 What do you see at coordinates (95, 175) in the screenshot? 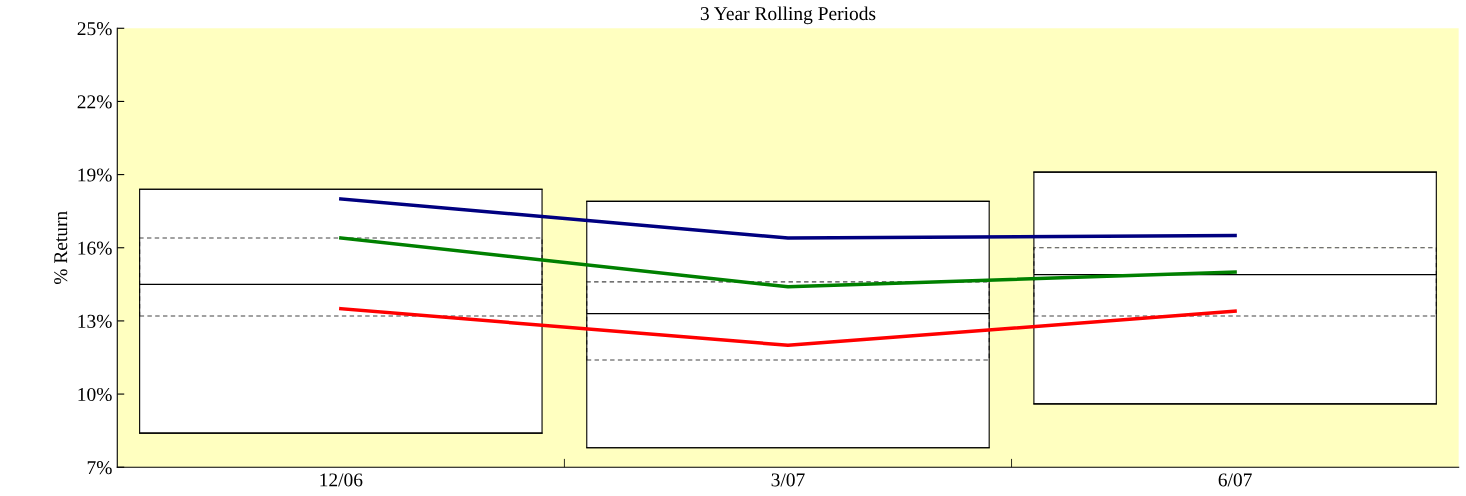
I see `y-tick-label: 19%` at bounding box center [95, 175].